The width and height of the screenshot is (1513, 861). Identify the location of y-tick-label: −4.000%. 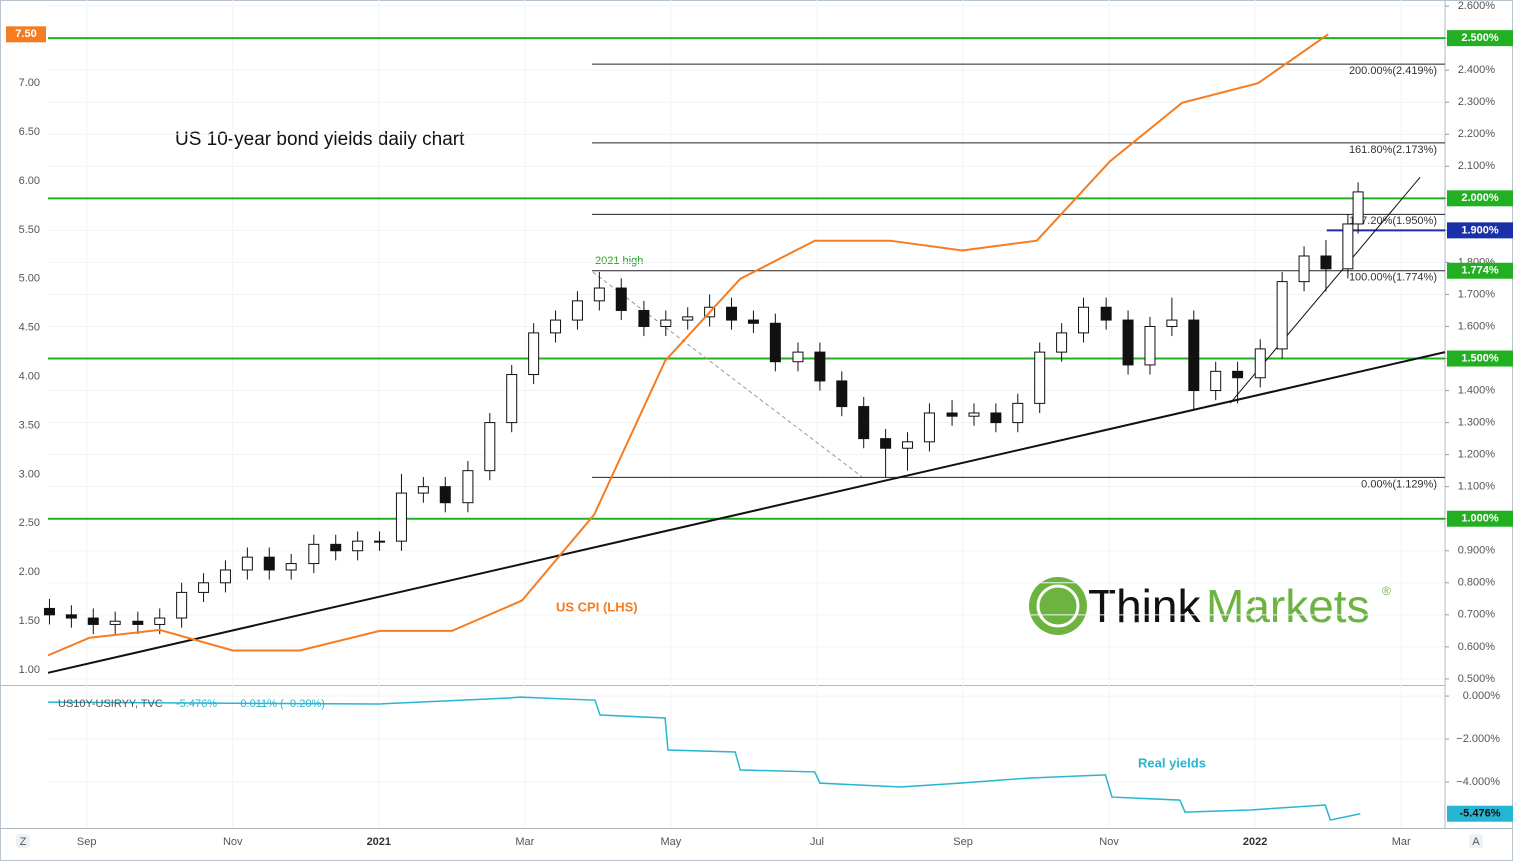
(1478, 782).